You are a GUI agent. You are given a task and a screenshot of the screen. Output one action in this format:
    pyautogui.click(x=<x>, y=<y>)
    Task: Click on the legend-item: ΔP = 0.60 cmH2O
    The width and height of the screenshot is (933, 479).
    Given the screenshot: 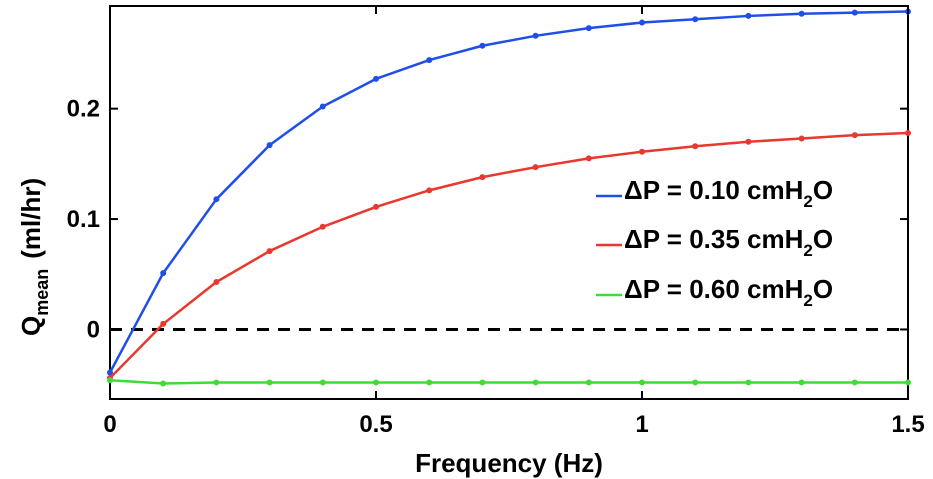 What is the action you would take?
    pyautogui.click(x=714, y=292)
    